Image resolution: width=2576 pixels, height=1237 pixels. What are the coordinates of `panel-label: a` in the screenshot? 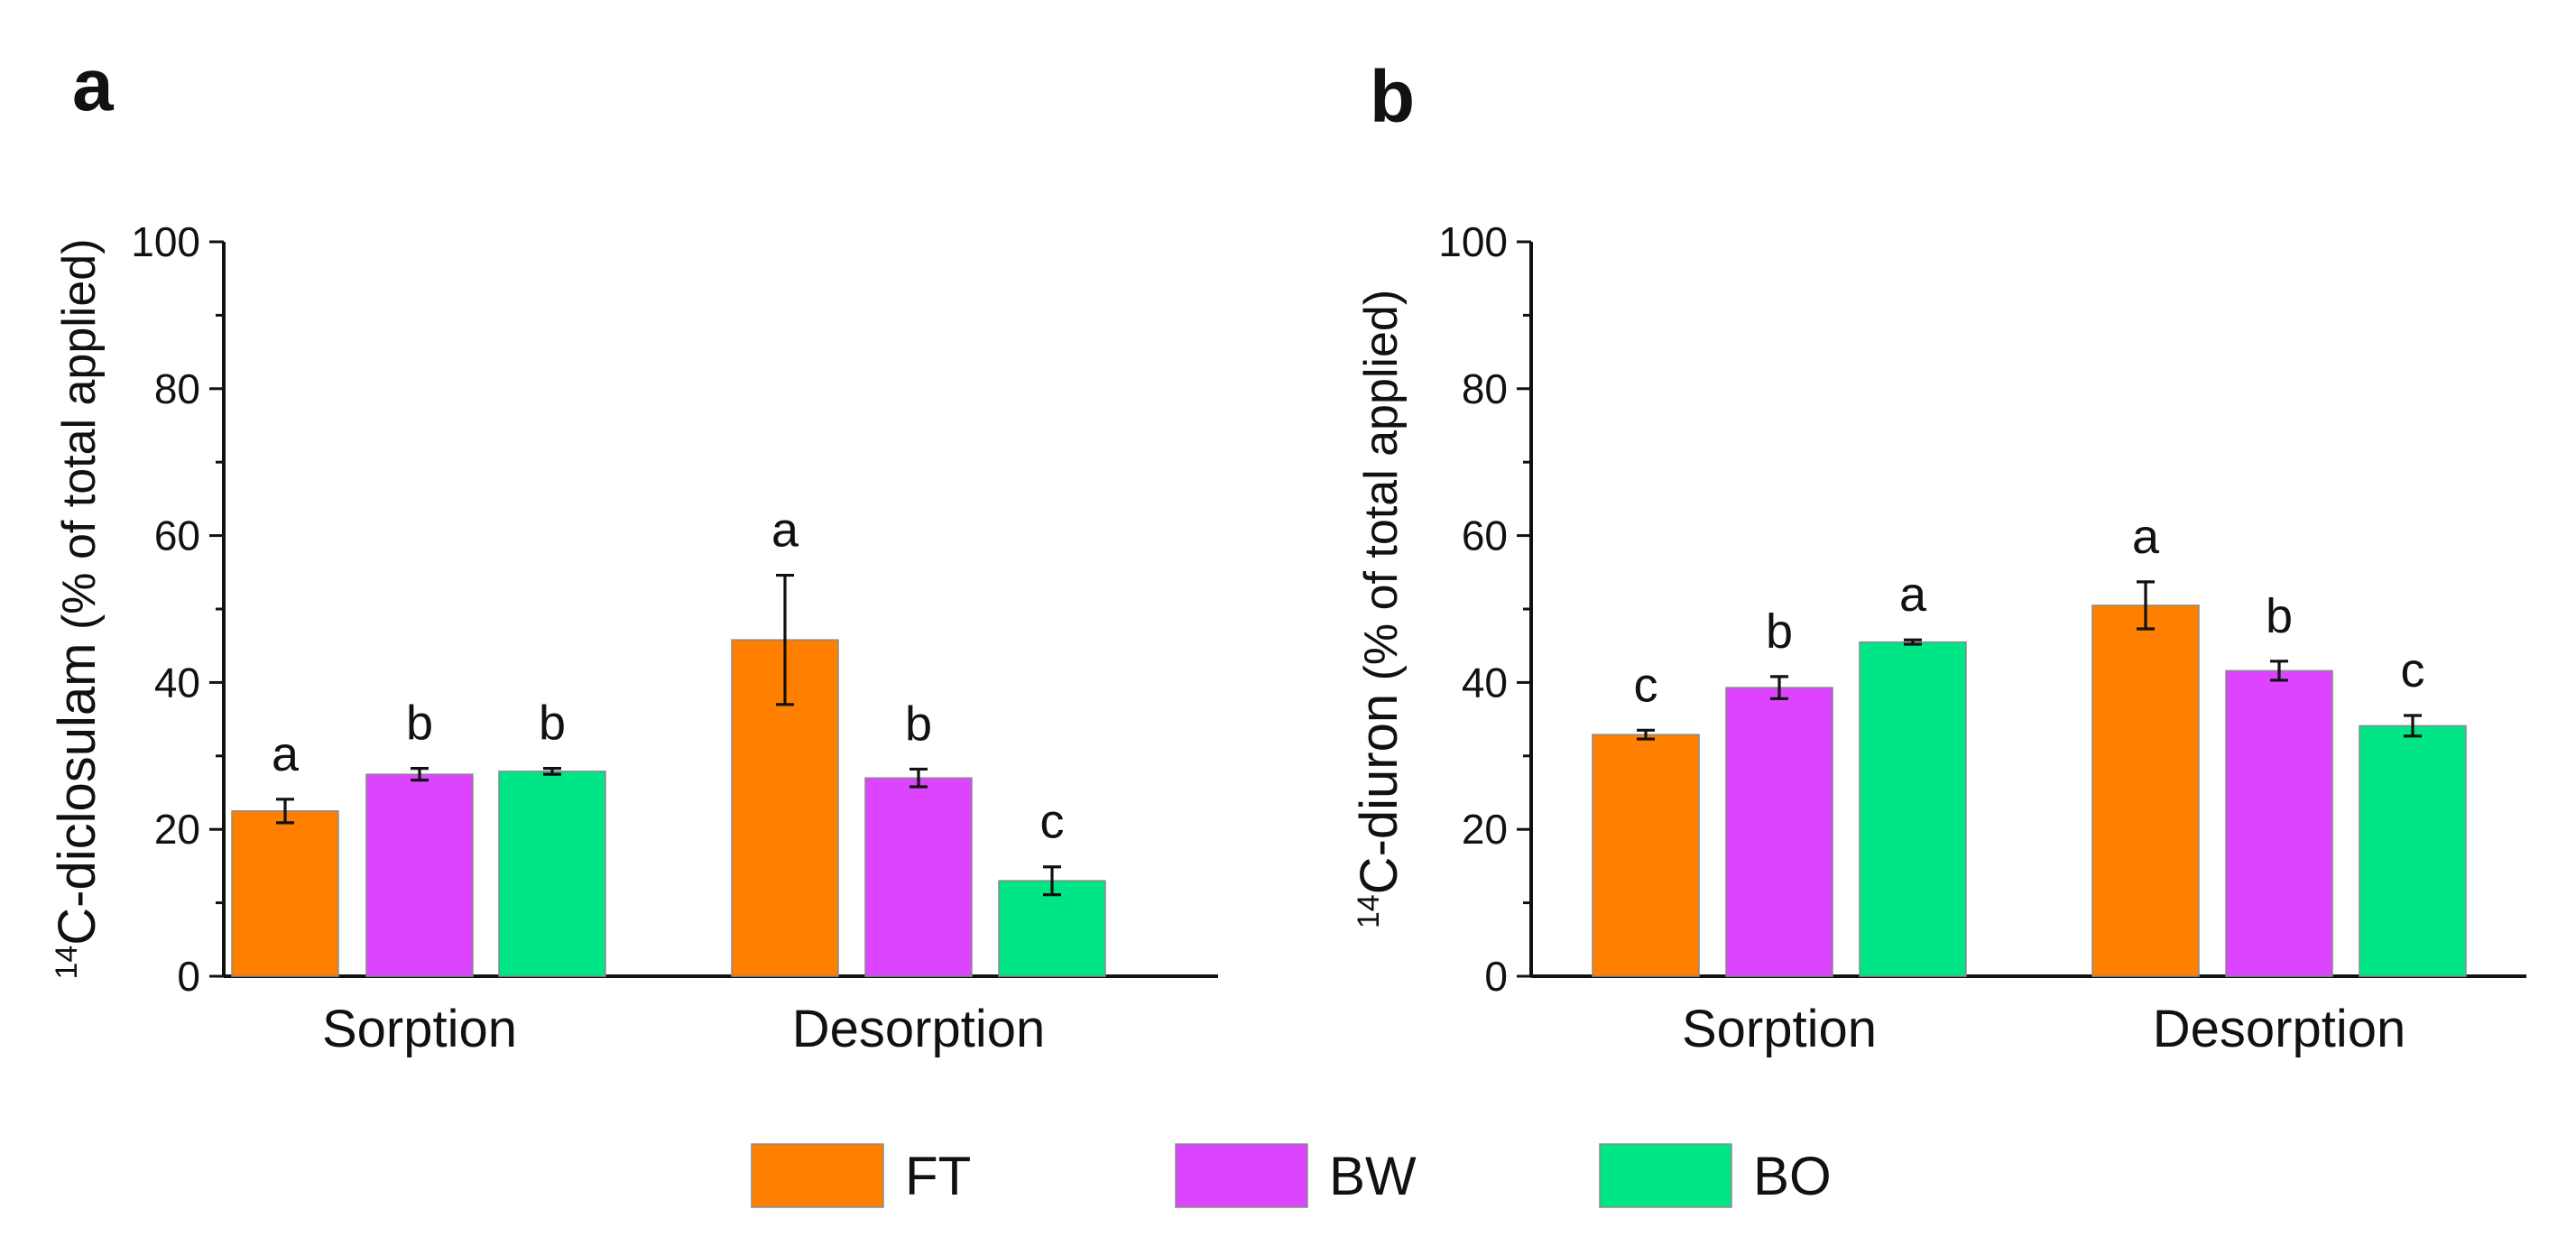 It's located at (93, 85).